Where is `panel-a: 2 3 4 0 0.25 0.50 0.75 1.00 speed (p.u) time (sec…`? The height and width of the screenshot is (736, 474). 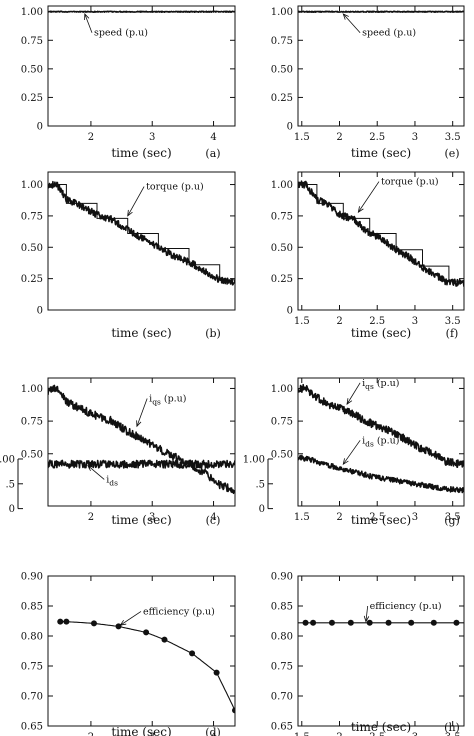 panel-a: 2 3 4 0 0.25 0.50 0.75 1.00 speed (p.u) time (sec… is located at coordinates (128, 82).